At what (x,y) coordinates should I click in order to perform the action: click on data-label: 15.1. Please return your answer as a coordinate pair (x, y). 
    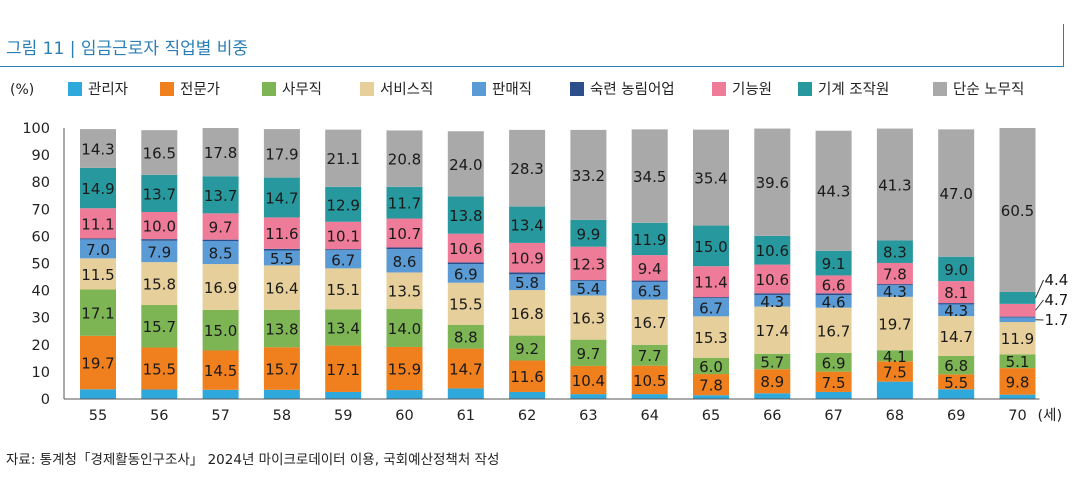
    Looking at the image, I should click on (342, 290).